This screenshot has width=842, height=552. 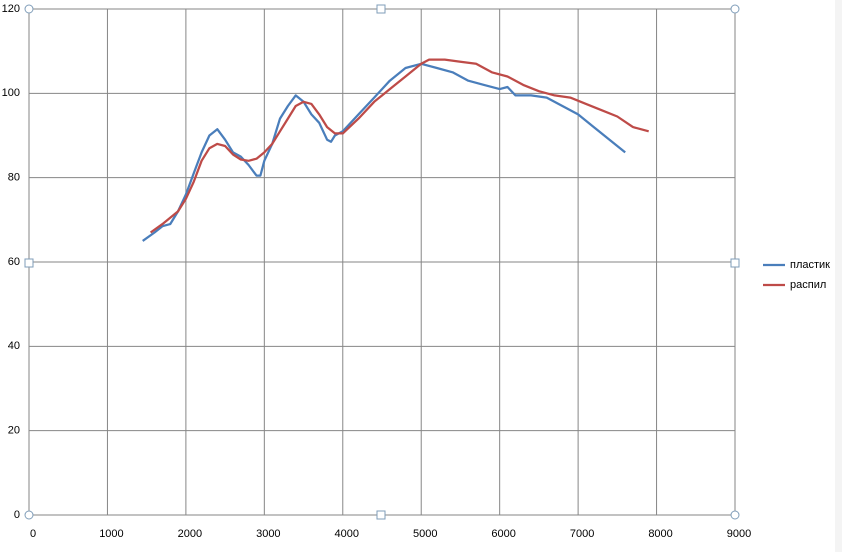 What do you see at coordinates (17, 515) in the screenshot?
I see `y-tick-label: 0` at bounding box center [17, 515].